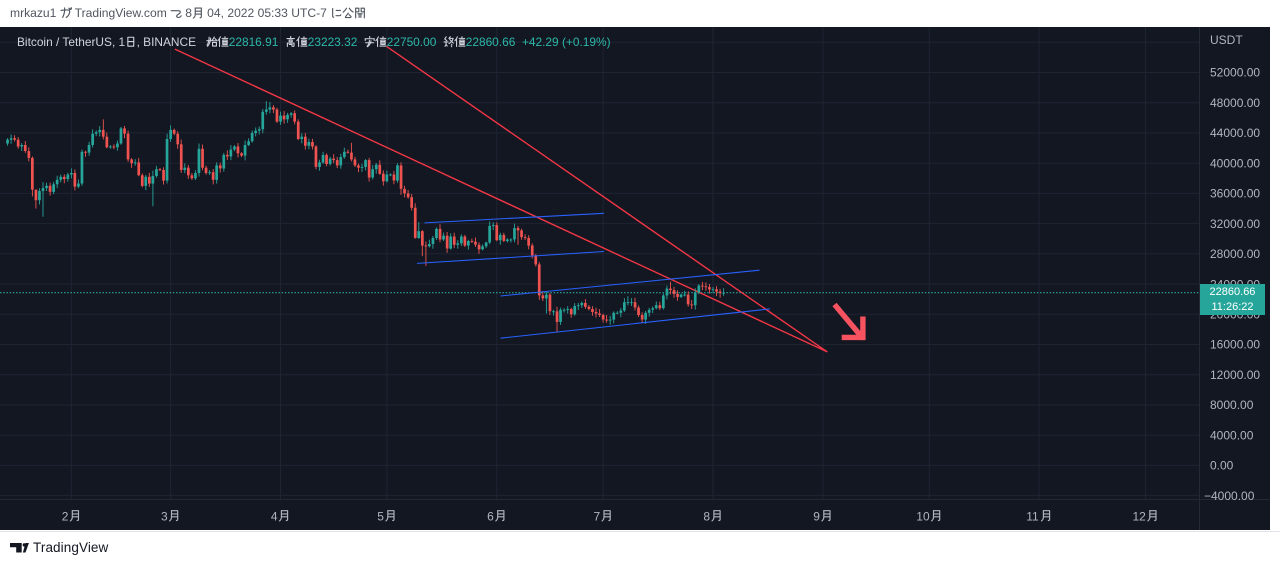  I want to click on svg-text: 8, so click(706, 516).